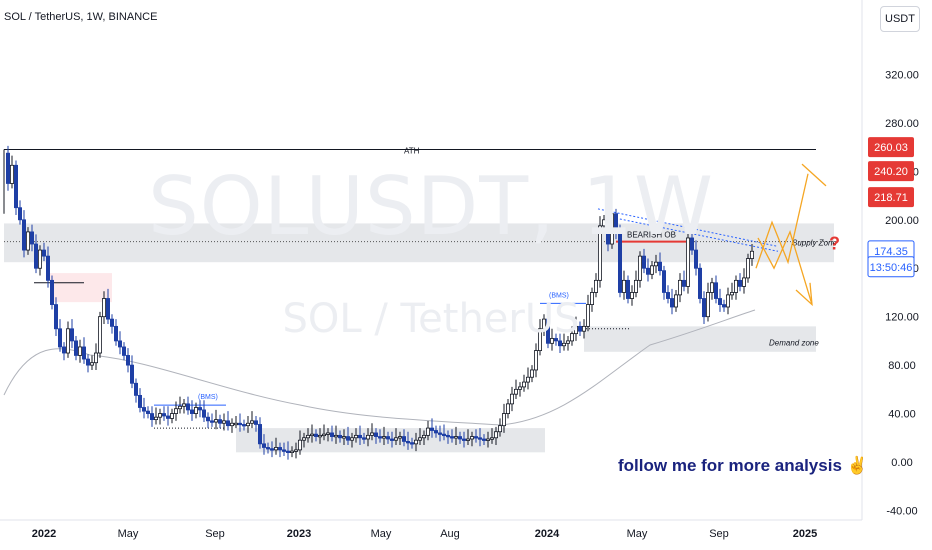  Describe the element at coordinates (559, 295) in the screenshot. I see `bms-label-2: (BMS)` at that location.